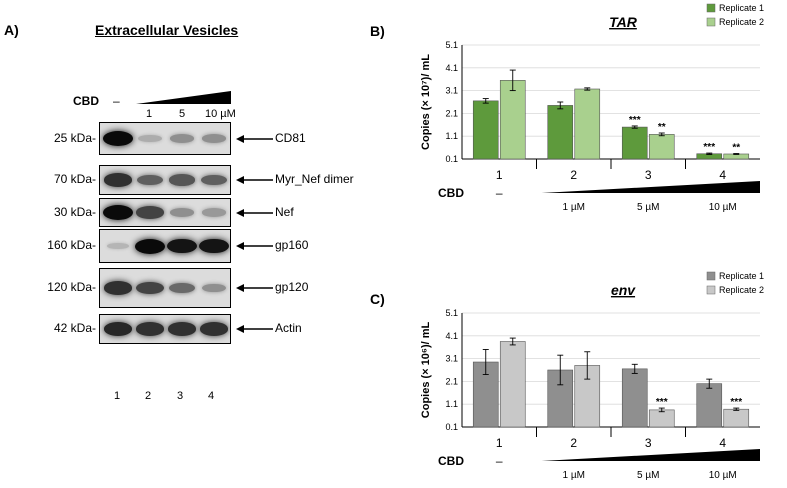 This screenshot has height=488, width=787. I want to click on blot-myr-nef-dimer, so click(165, 180).